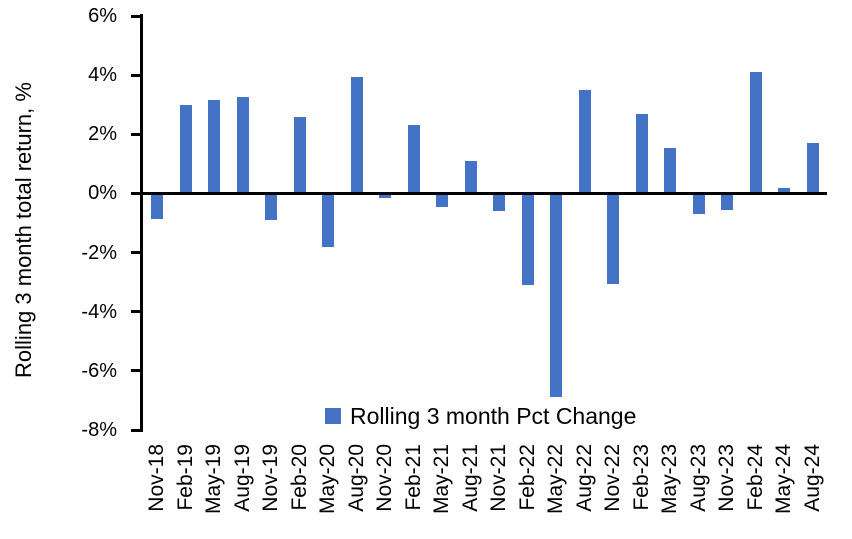 This screenshot has height=539, width=852. I want to click on x-tick-label: Feb-23, so click(641, 477).